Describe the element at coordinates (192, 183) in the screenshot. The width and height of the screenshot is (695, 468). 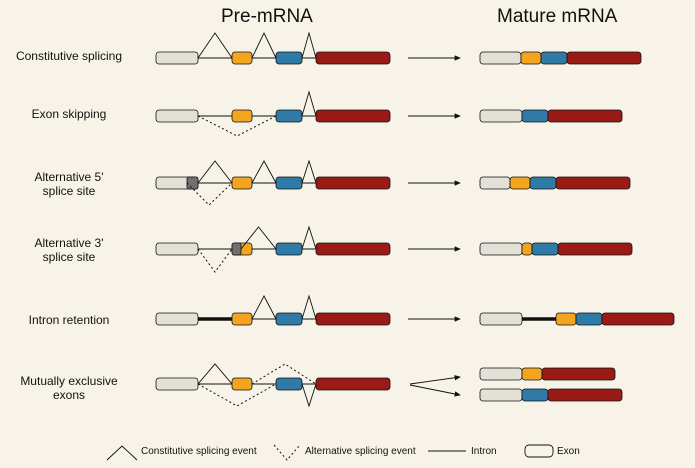
I see `alternative-5-prime-segment` at that location.